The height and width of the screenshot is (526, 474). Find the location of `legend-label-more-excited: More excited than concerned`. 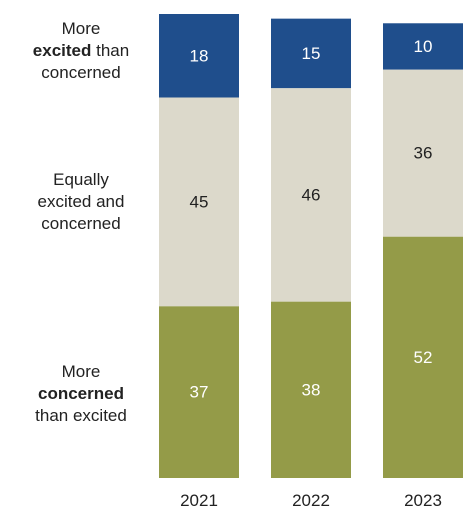

legend-label-more-excited: More excited than concerned is located at coordinates (81, 51).